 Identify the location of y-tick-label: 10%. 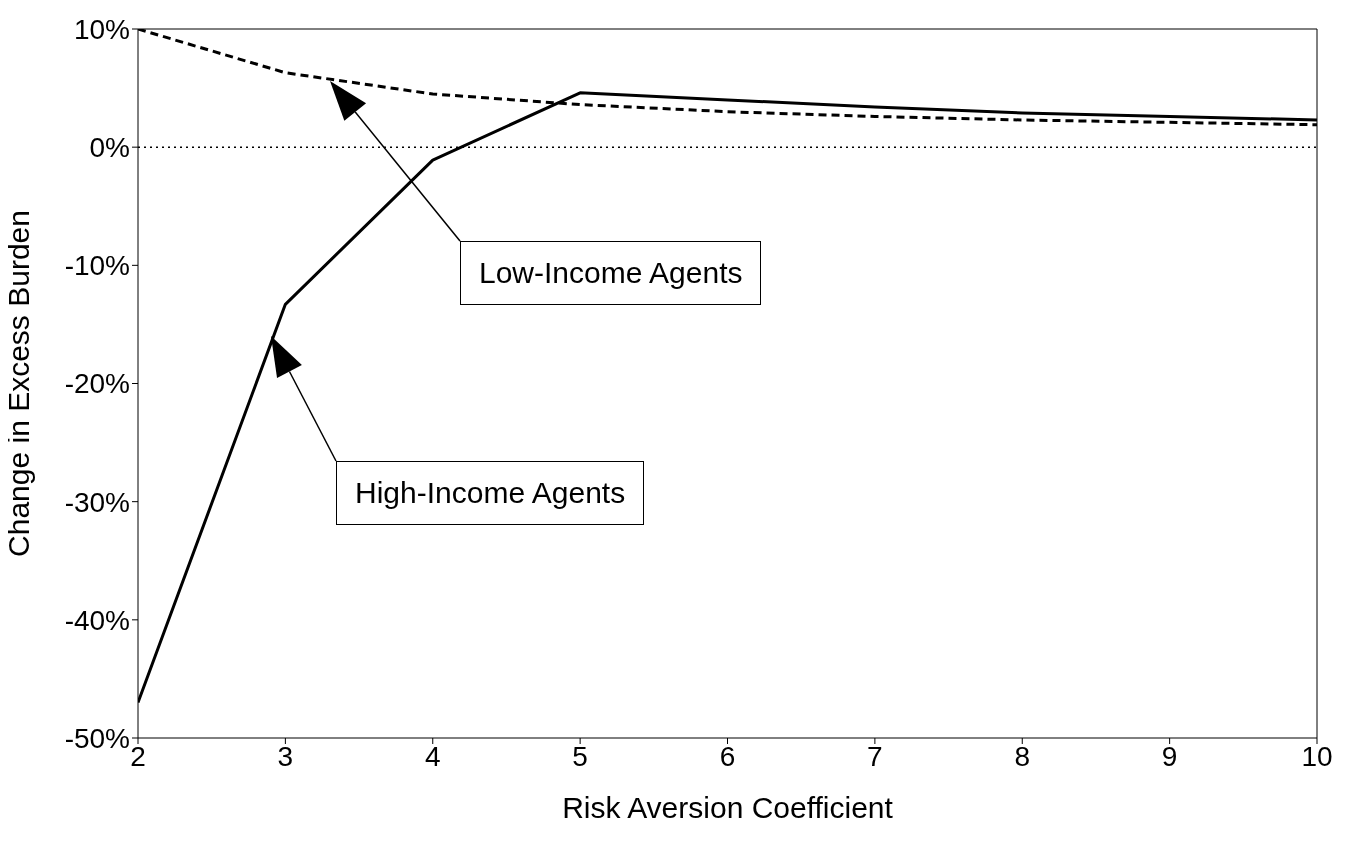
(101, 29).